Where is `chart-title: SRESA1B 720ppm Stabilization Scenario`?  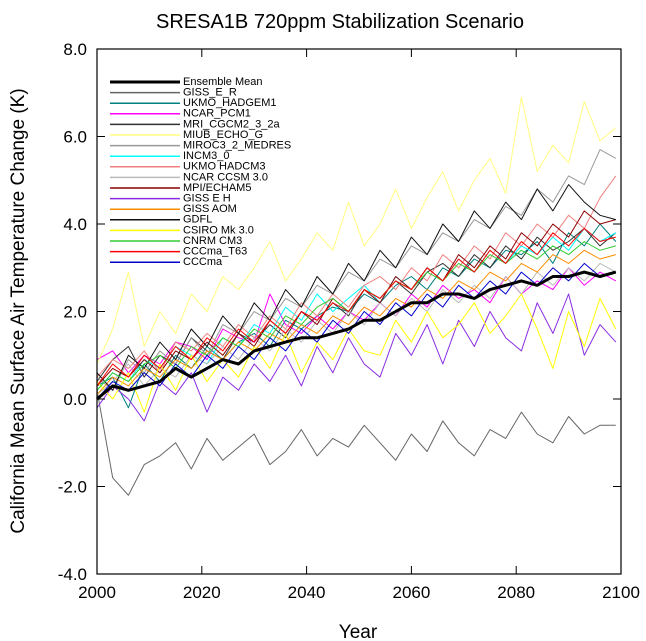 chart-title: SRESA1B 720ppm Stabilization Scenario is located at coordinates (340, 22).